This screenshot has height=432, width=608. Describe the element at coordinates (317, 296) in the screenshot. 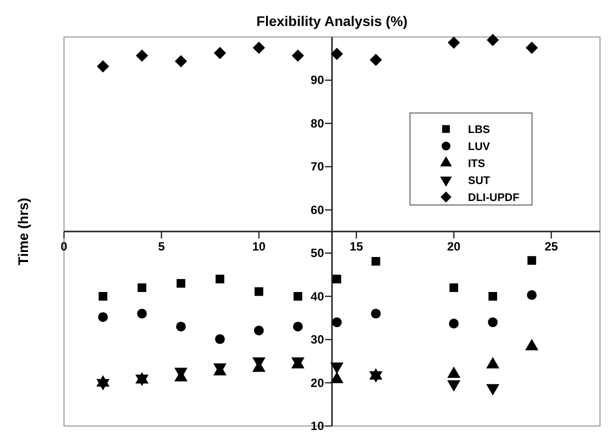

I see `y-tick-label: 40` at that location.